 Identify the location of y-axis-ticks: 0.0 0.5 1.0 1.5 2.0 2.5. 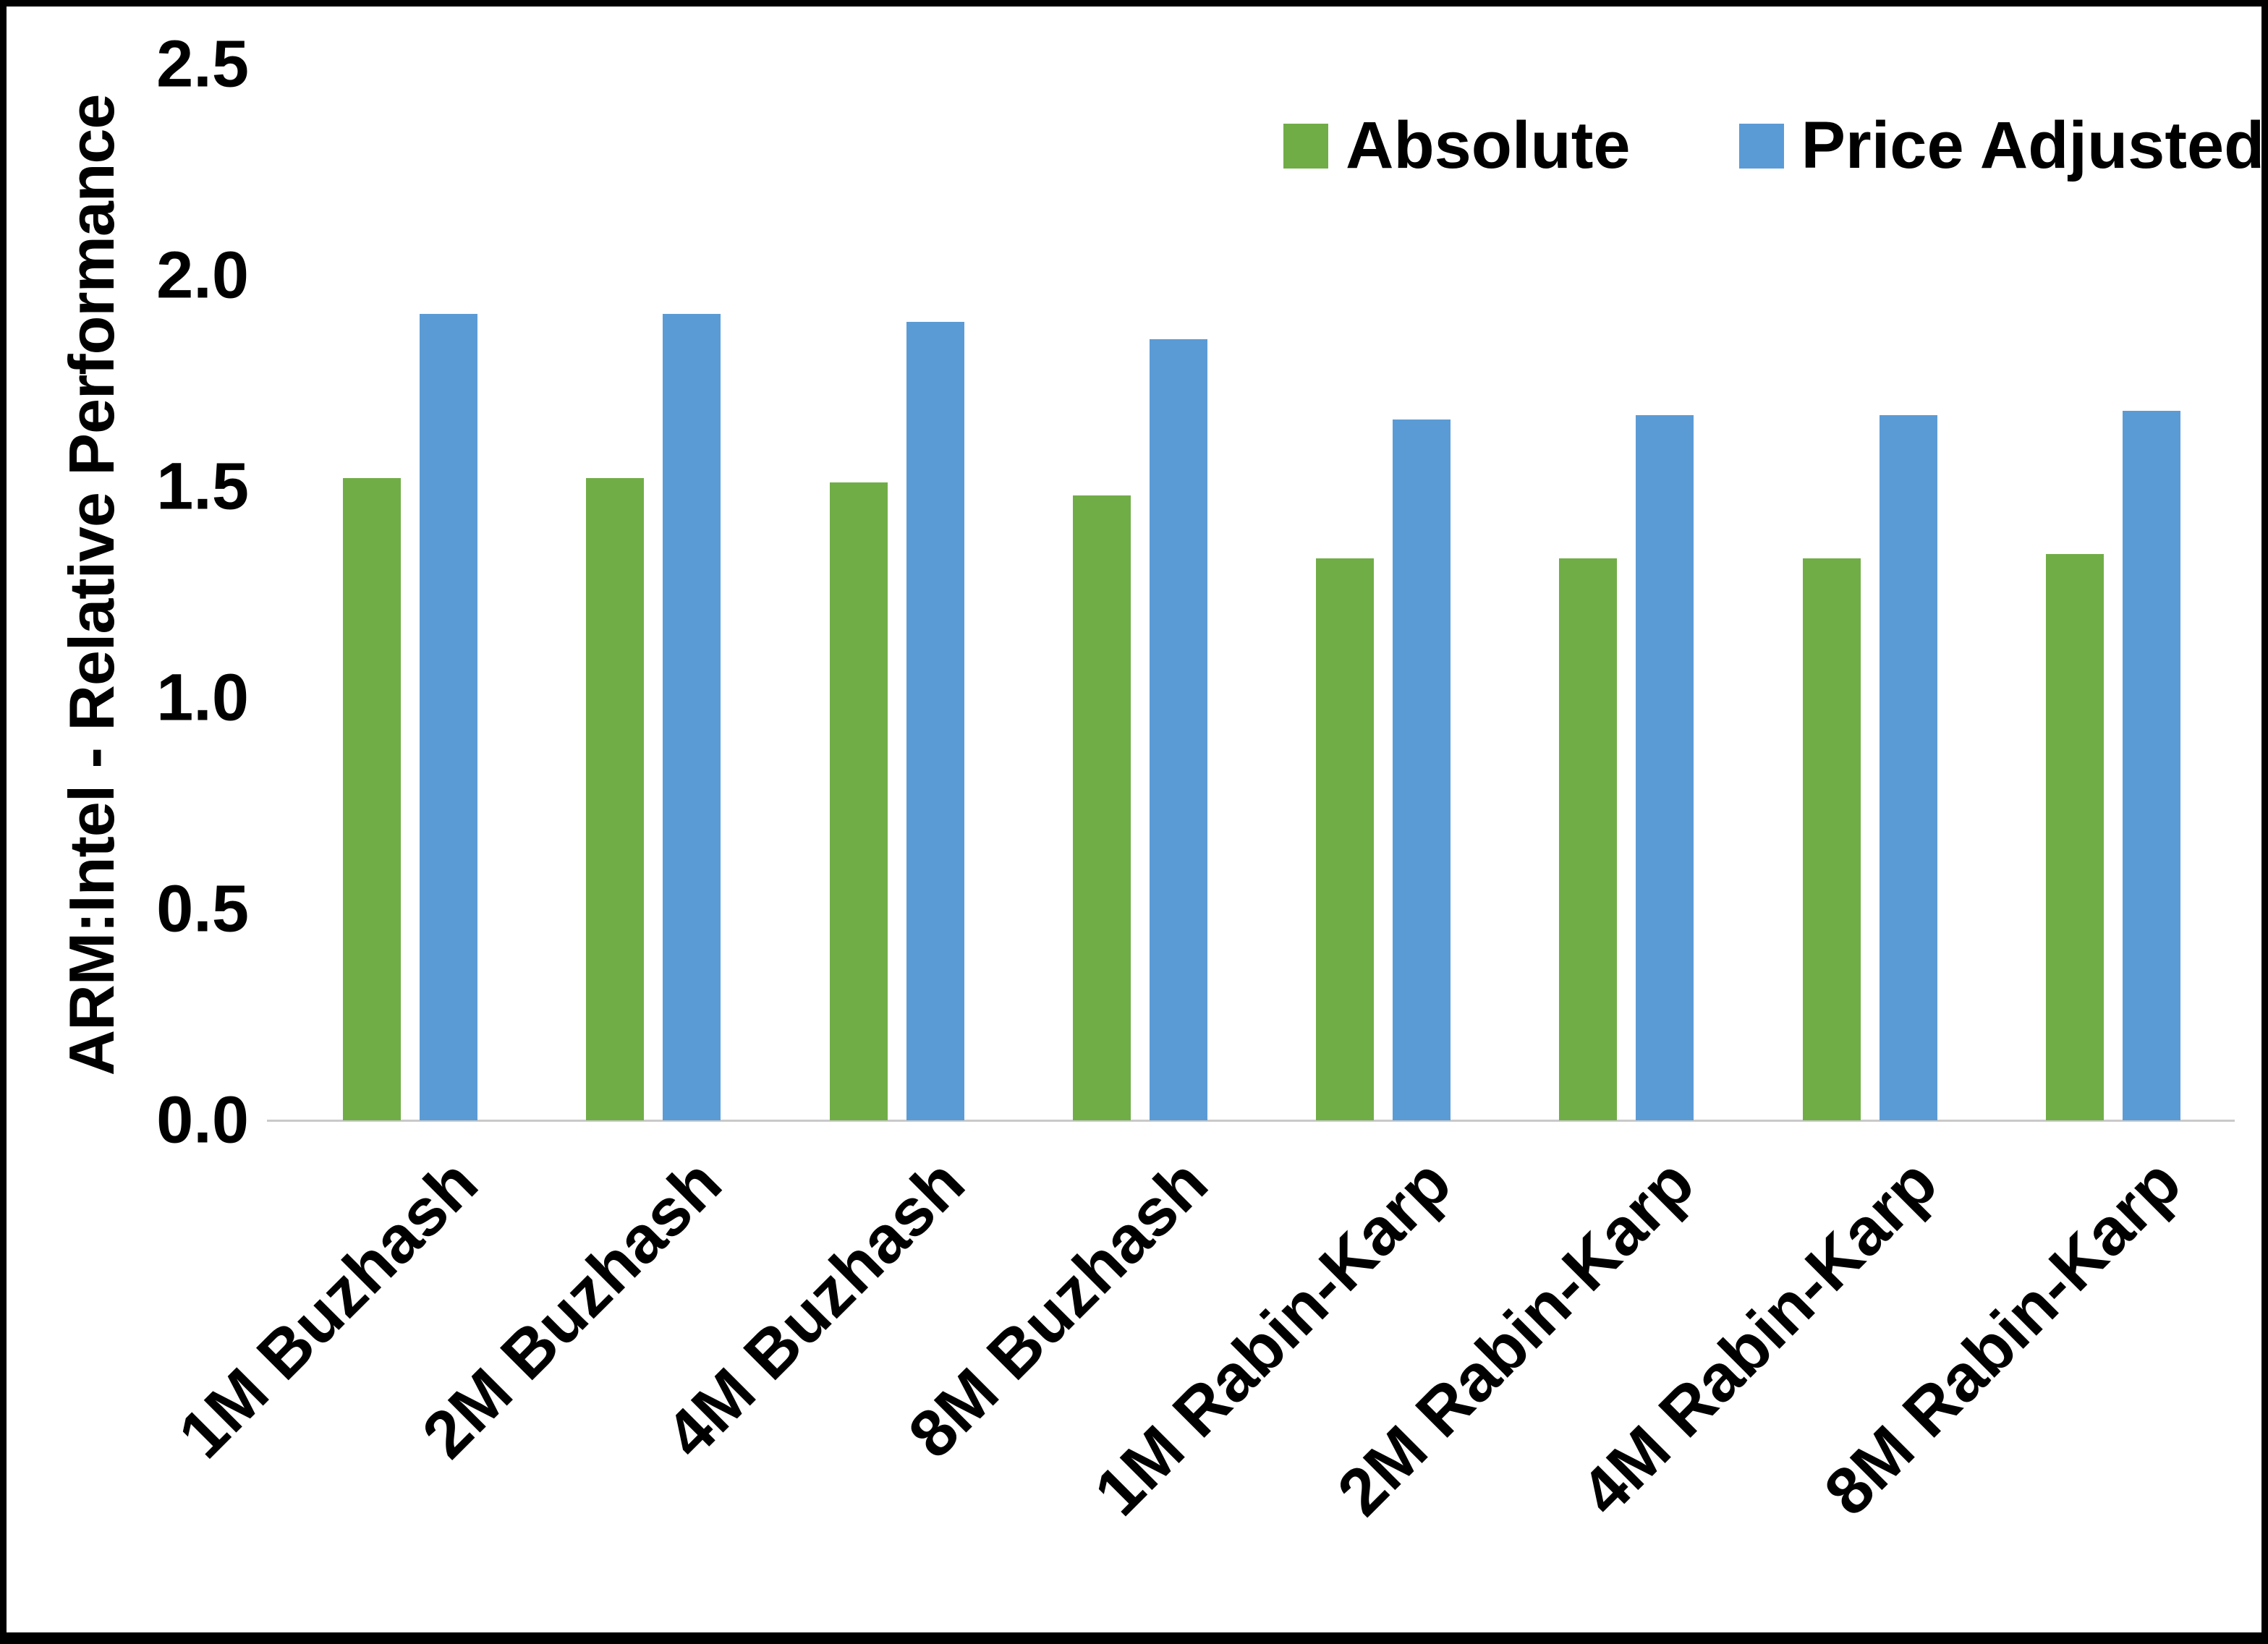
(128, 592).